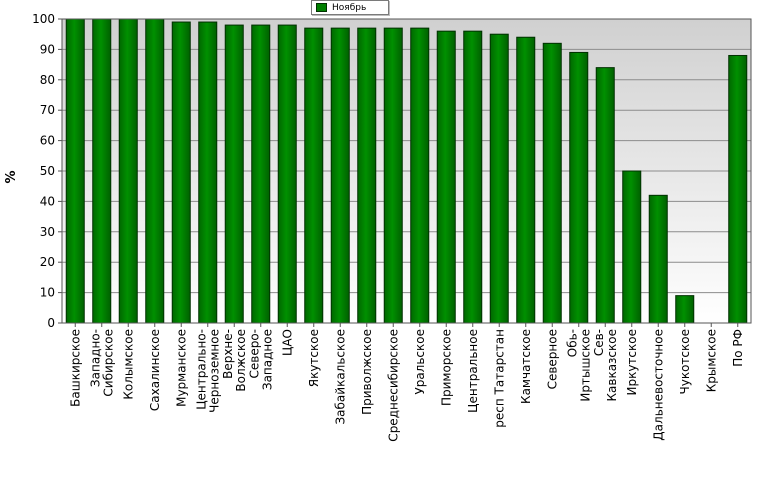  What do you see at coordinates (473, 371) in the screenshot?
I see `x-tick-label: Центральное` at bounding box center [473, 371].